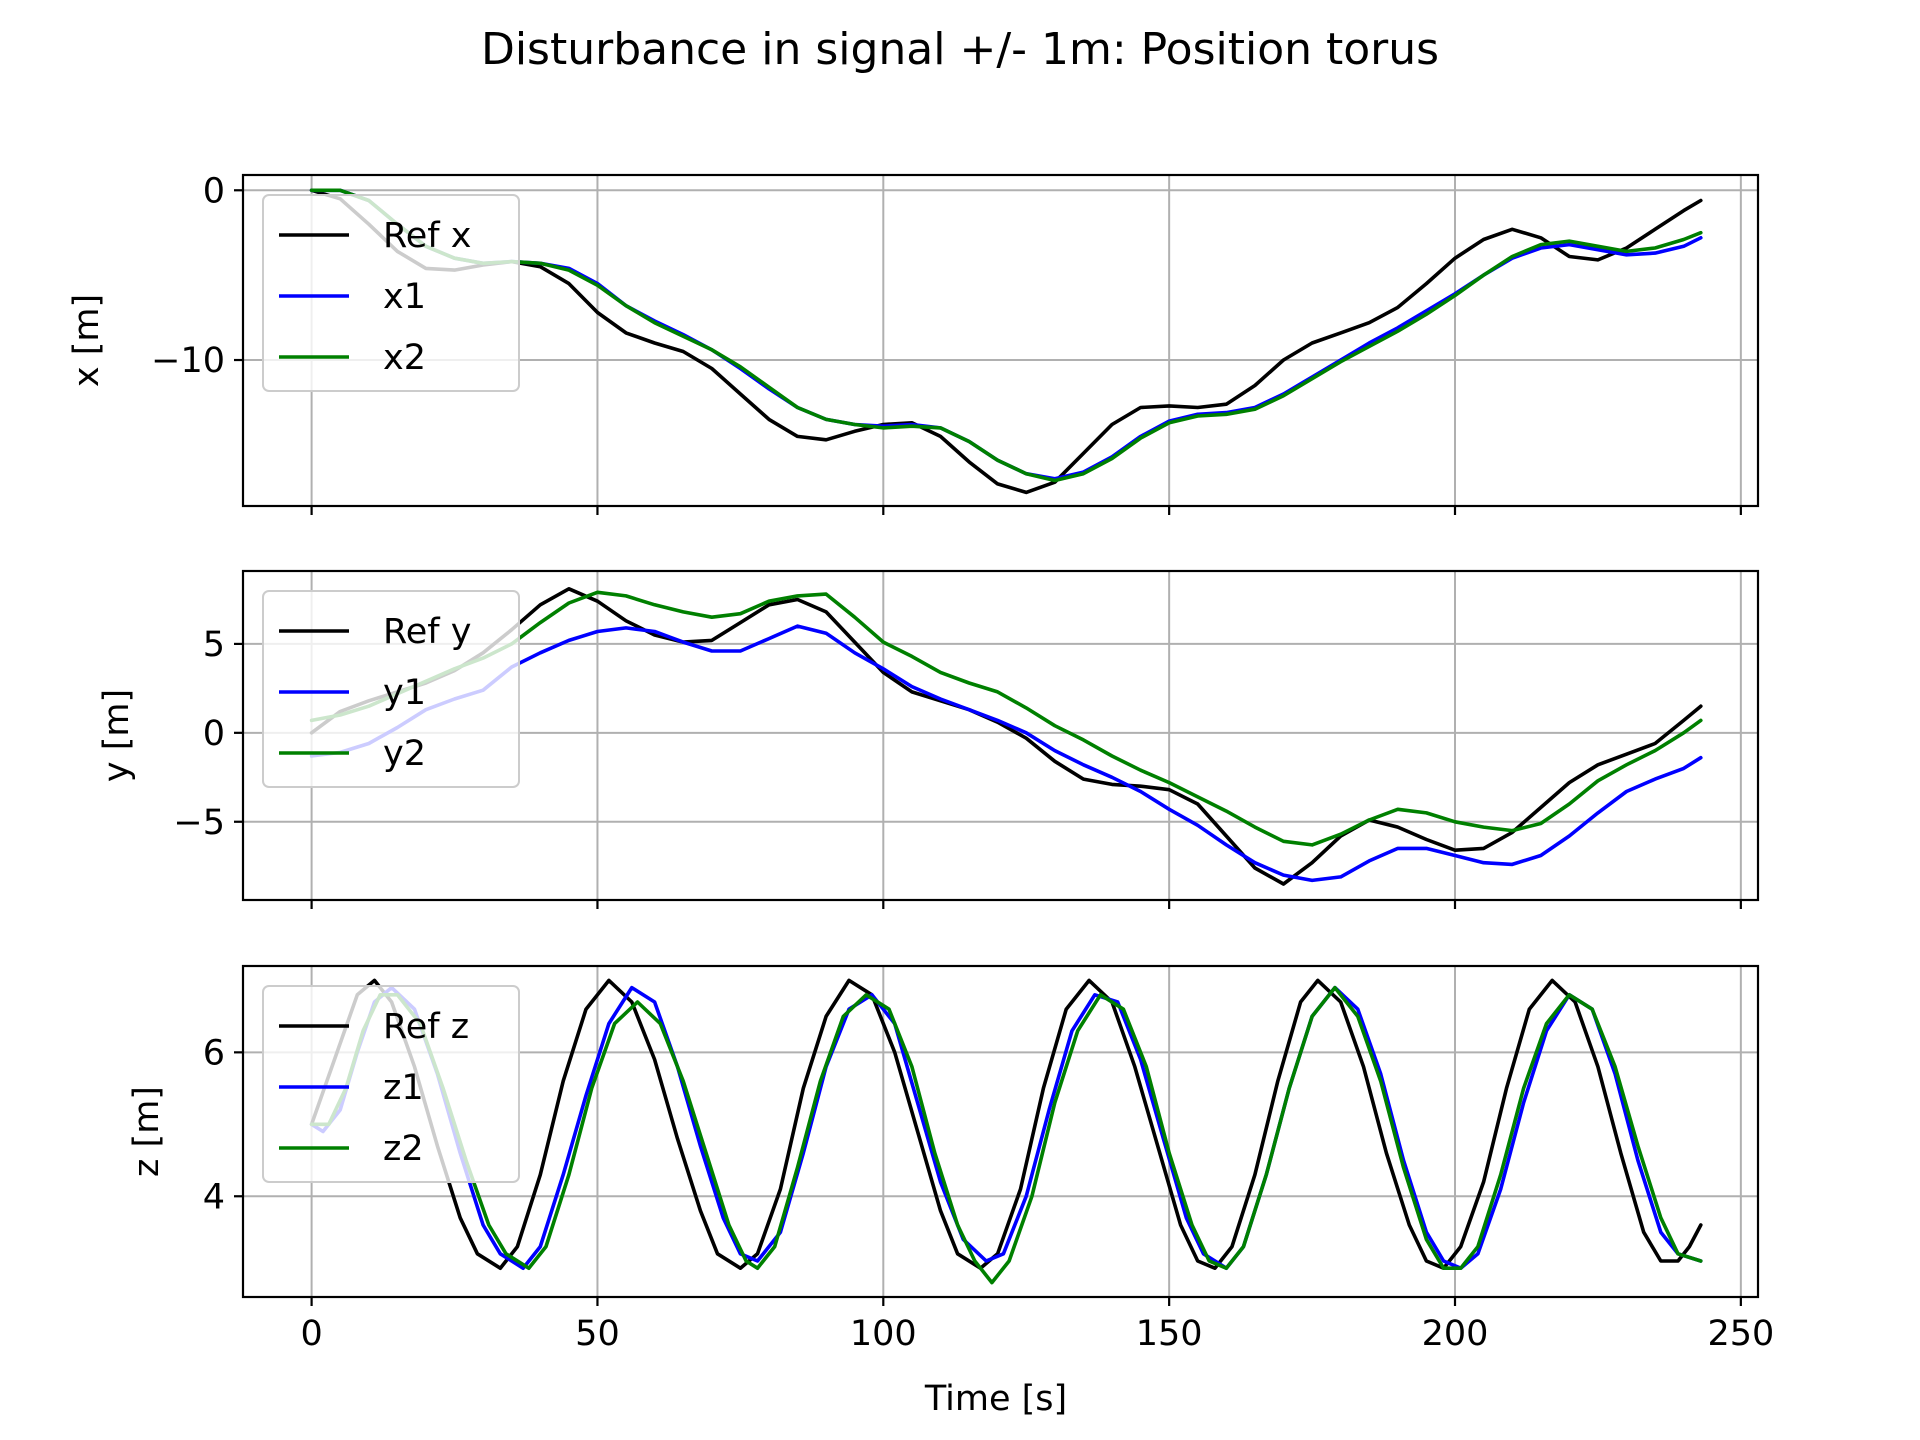 This screenshot has width=1920, height=1440. I want to click on x-axis-label: Time [s], so click(995, 1399).